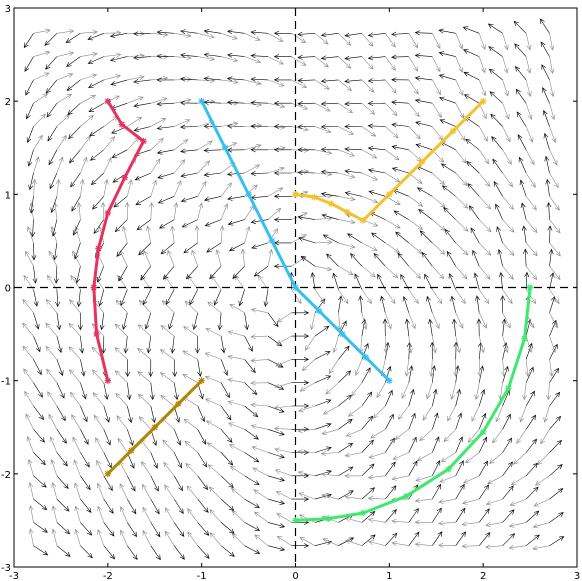  What do you see at coordinates (8, 195) in the screenshot?
I see `y-tick-label: 1` at bounding box center [8, 195].